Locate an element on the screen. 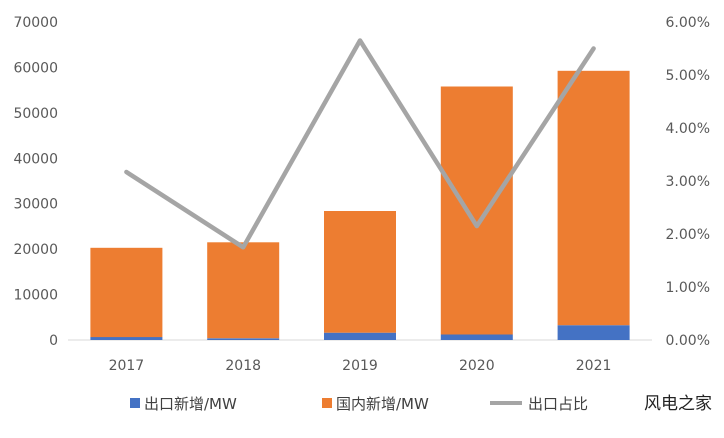 This screenshot has width=724, height=438. bar-domestic-2019 is located at coordinates (360, 272).